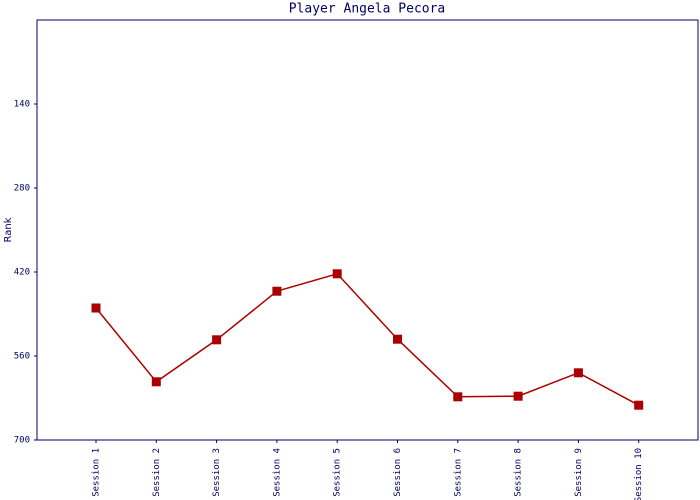 The height and width of the screenshot is (500, 700). Describe the element at coordinates (22, 273) in the screenshot. I see `y-tick-label: 420` at that location.